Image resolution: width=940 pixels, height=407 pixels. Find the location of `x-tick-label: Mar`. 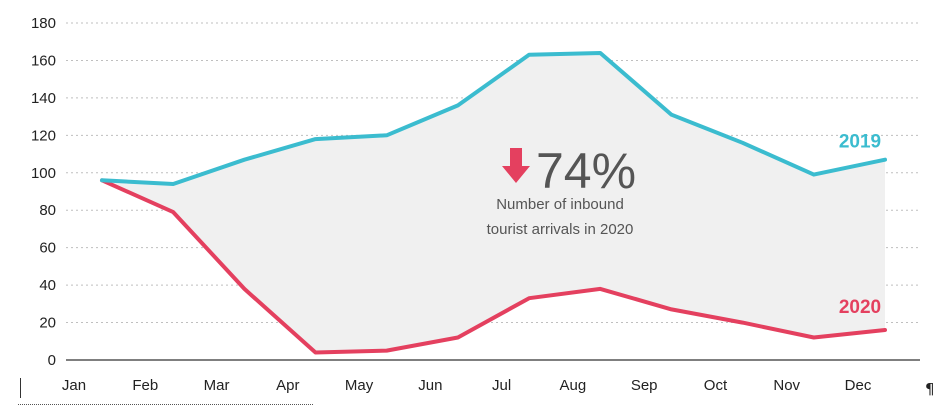

x-tick-label: Mar is located at coordinates (217, 385).